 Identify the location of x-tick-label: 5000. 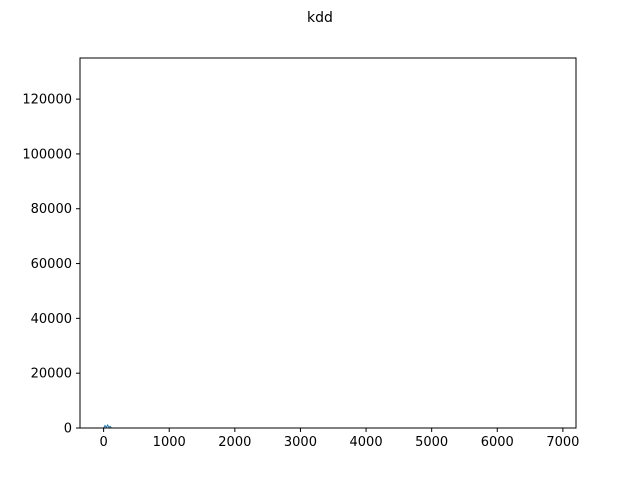
(431, 442).